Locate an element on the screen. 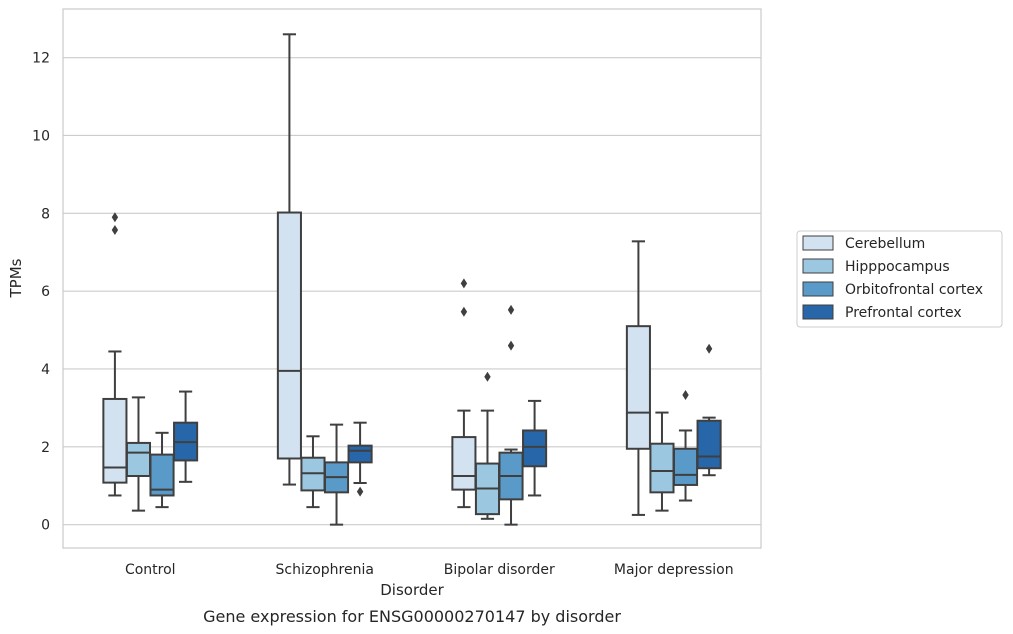  legend-label: Cerebellum is located at coordinates (885, 244).